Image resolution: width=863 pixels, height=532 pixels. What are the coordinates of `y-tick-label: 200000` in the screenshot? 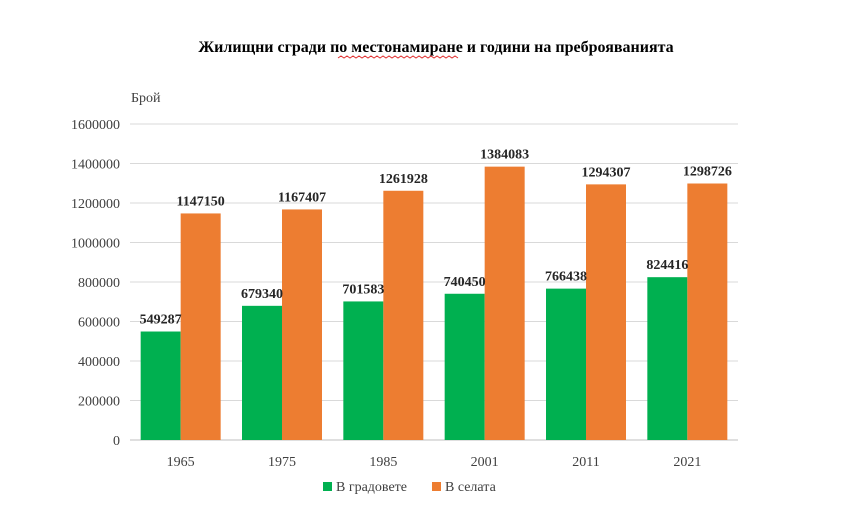 It's located at (99, 402).